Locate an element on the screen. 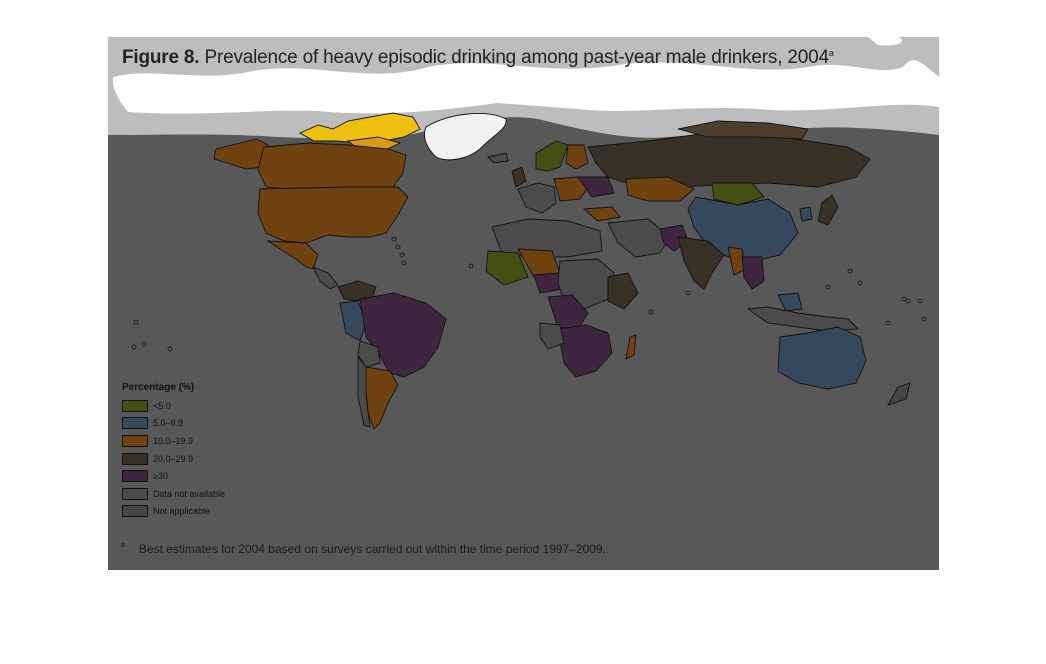 Image resolution: width=1046 pixels, height=664 pixels. argentina-region is located at coordinates (382, 398).